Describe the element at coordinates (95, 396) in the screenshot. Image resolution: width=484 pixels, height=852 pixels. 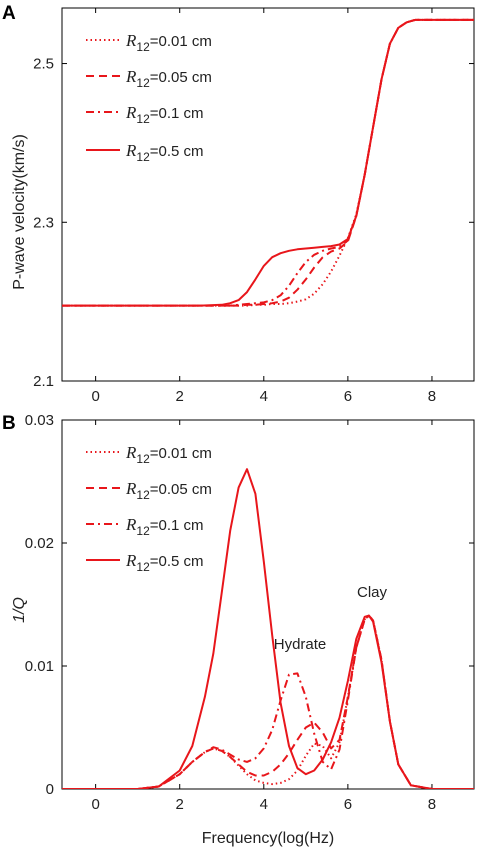
I see `panel-a-xtick-label: 0` at that location.